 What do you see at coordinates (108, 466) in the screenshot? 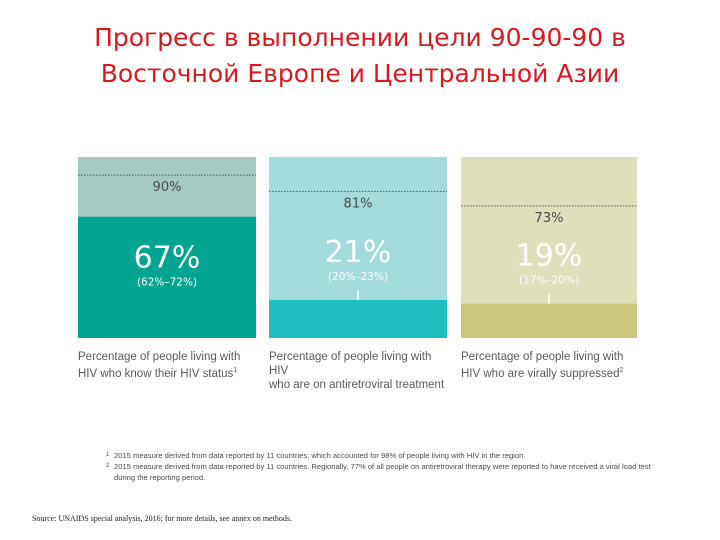
I see `footnote-2-mark: 2` at bounding box center [108, 466].